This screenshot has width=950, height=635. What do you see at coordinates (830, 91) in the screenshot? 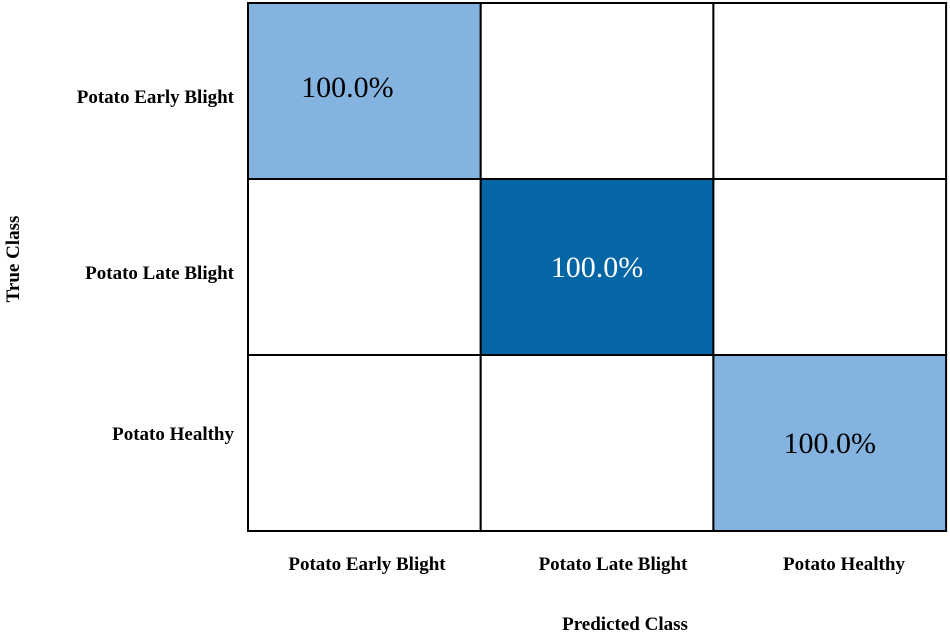
I see `matrix-cell-r1-c3` at bounding box center [830, 91].